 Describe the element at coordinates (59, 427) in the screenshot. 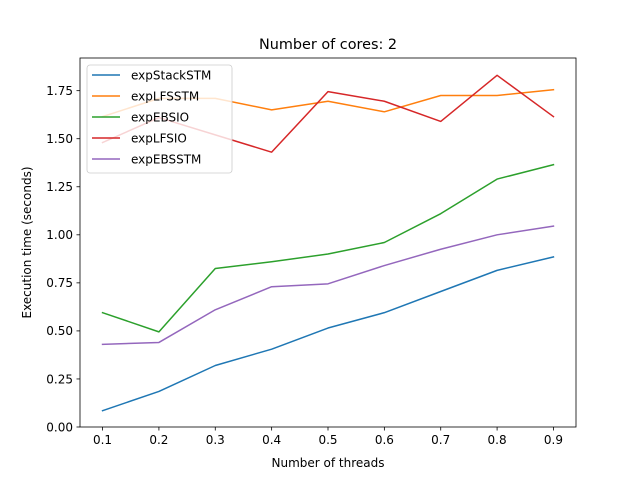

I see `y-tick-label: 0.00` at that location.